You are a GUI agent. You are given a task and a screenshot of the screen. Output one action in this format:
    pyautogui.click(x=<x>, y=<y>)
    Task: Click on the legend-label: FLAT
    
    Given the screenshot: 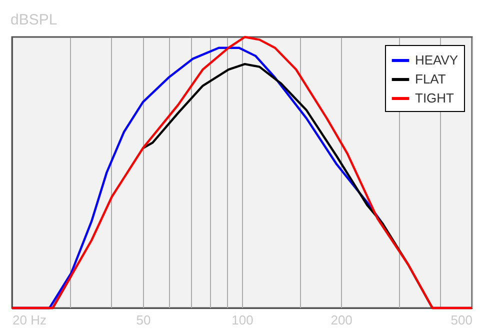 What is the action you would take?
    pyautogui.click(x=430, y=79)
    